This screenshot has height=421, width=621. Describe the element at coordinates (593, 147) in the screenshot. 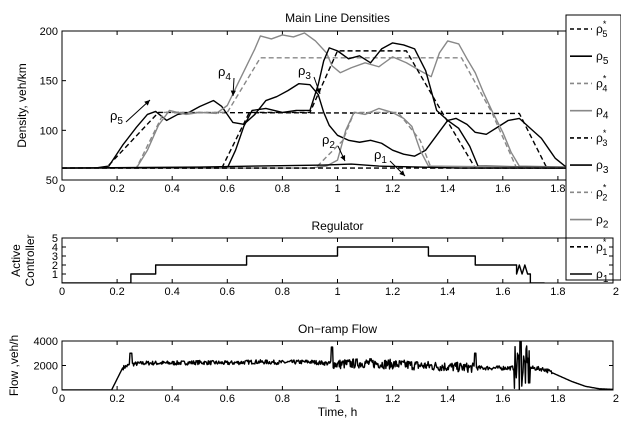

I see `legend-box` at that location.